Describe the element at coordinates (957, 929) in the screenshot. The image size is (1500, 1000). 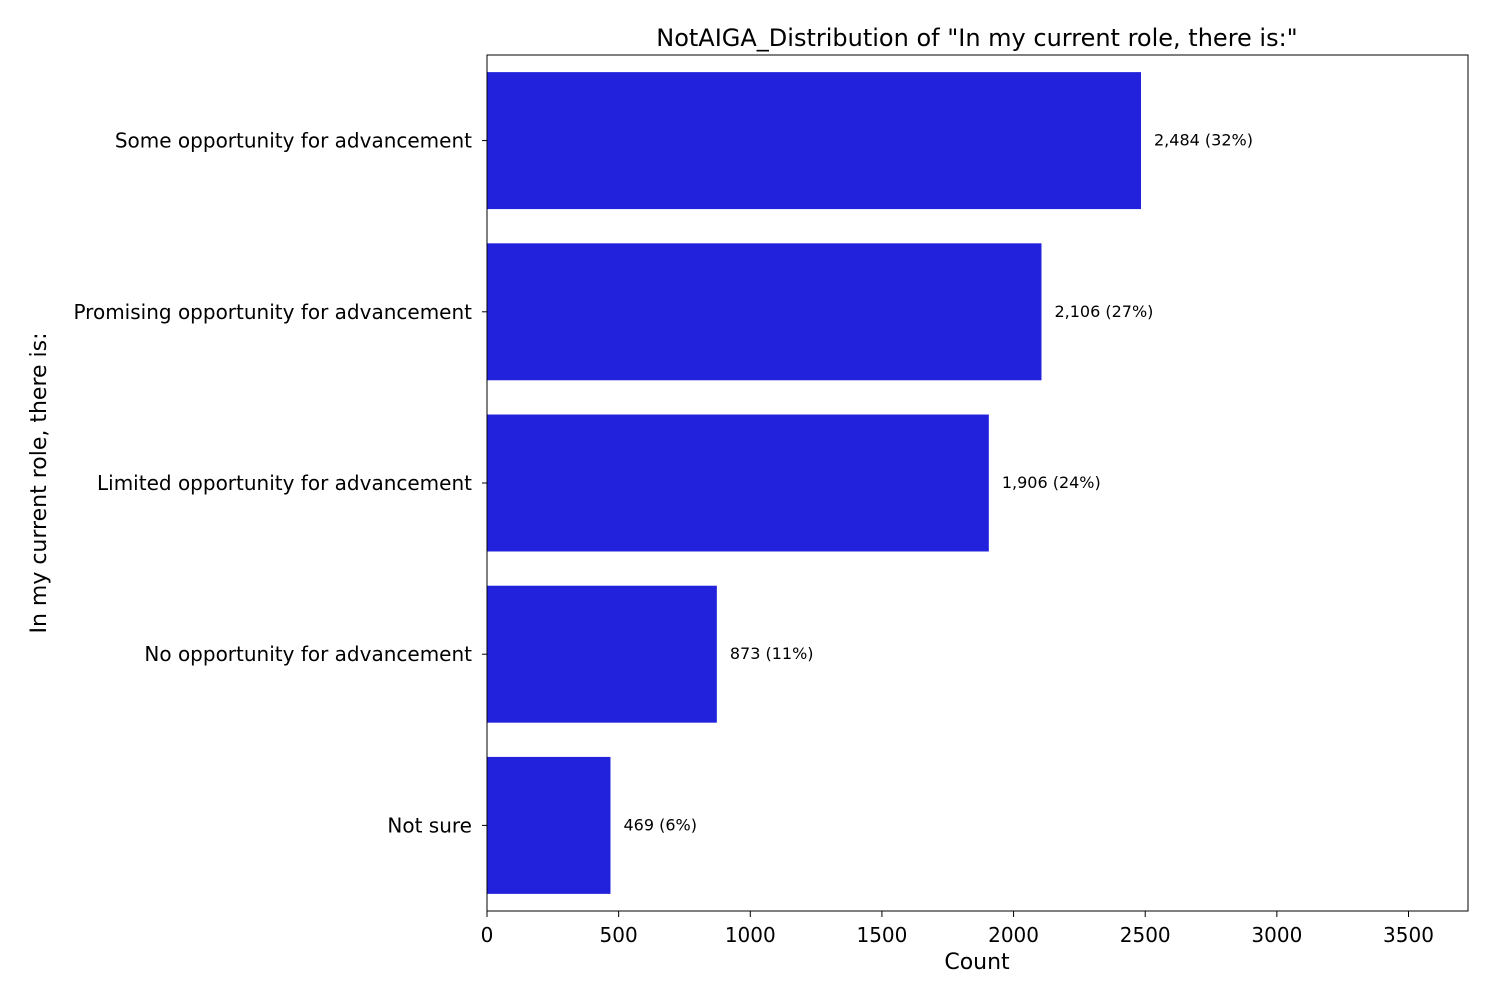
I see `x-axis: 0 500 1000 1500 2000 2500 3000 3500` at that location.